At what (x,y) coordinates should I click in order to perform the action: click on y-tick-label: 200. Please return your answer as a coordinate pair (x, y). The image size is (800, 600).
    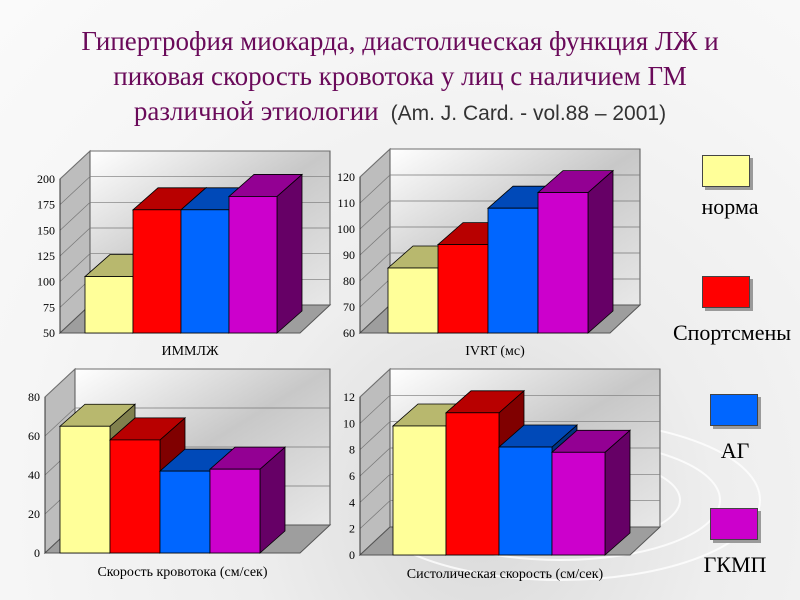
    Looking at the image, I should click on (46, 179).